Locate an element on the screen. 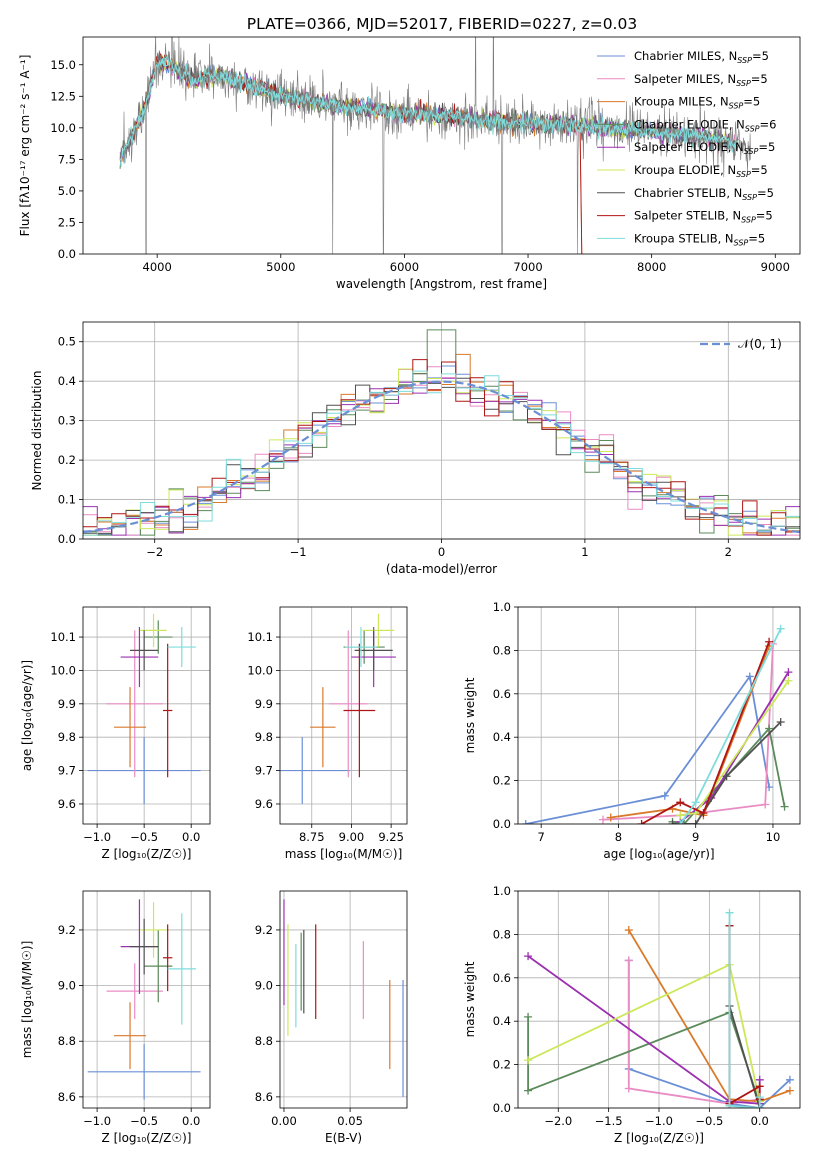  y-tick-label: 10.1 is located at coordinates (63, 637).